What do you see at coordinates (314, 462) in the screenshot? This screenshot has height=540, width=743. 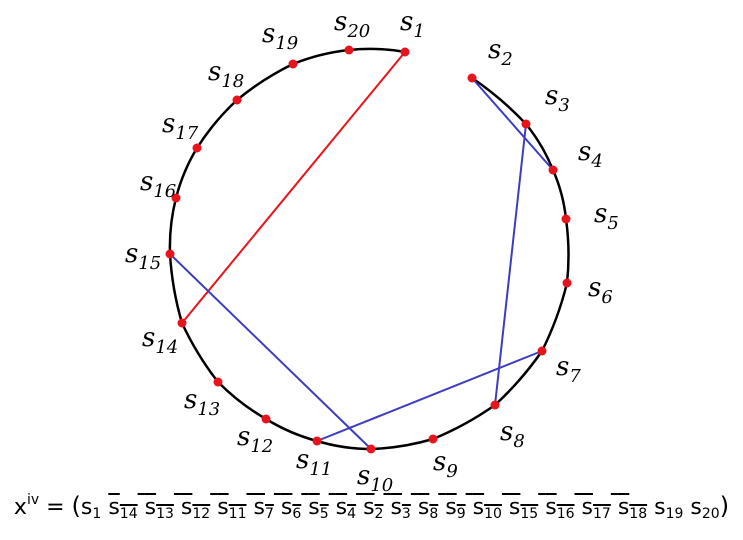 I see `node-label-s11: s11` at bounding box center [314, 462].